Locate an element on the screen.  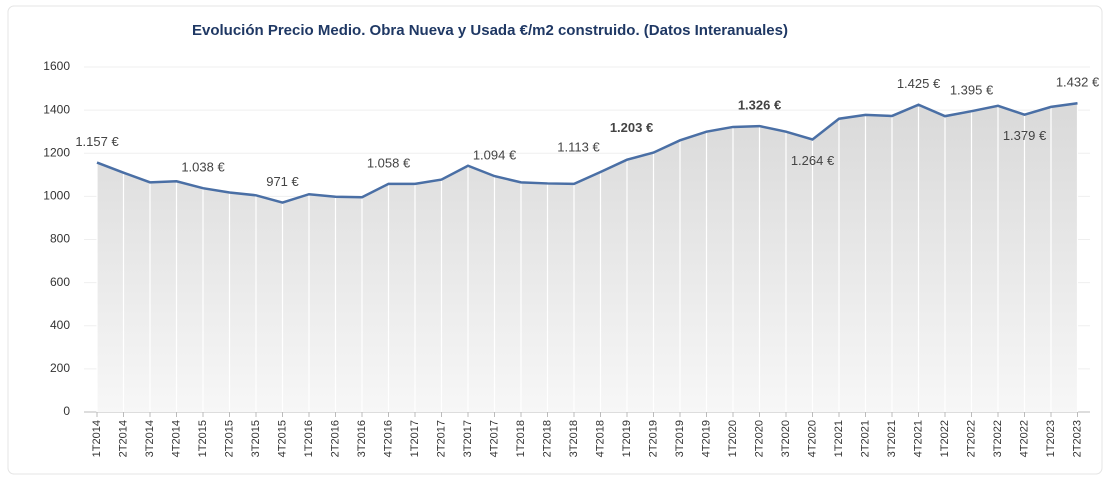
value-label: 1.094 € is located at coordinates (495, 155).